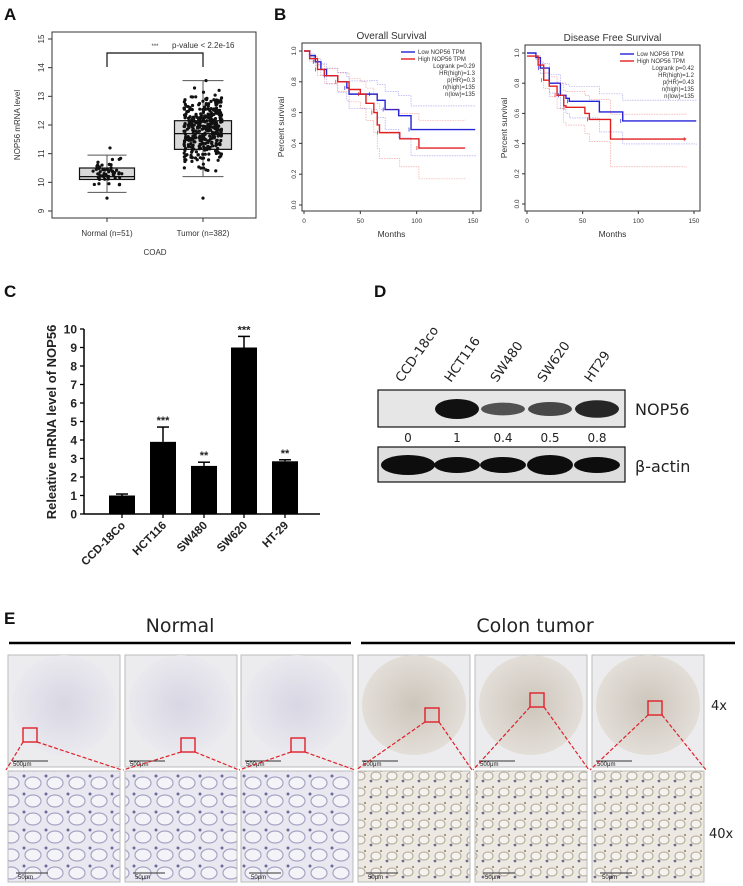 The image size is (743, 886). What do you see at coordinates (73, 385) in the screenshot?
I see `y-tick-label: 7` at bounding box center [73, 385].